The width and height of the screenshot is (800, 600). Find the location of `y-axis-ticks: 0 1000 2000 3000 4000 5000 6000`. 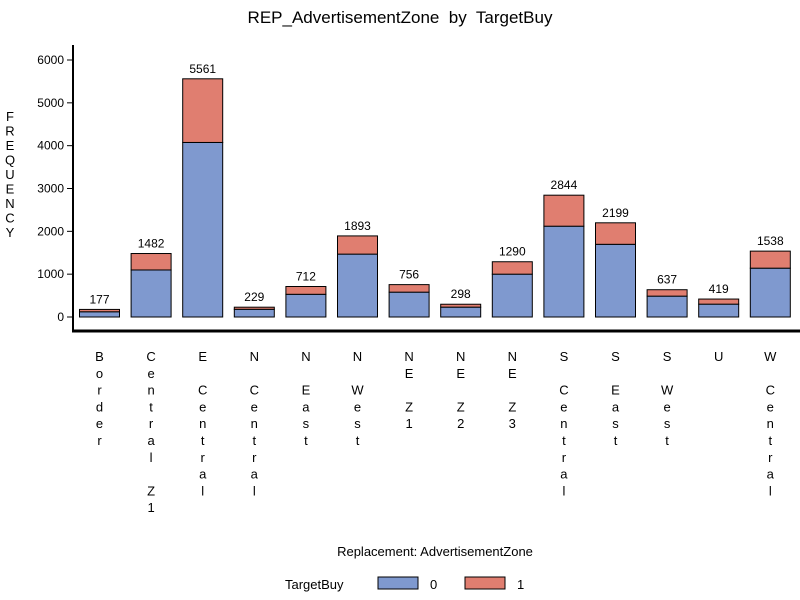

y-axis-ticks: 0 1000 2000 3000 4000 5000 6000 is located at coordinates (55, 188).